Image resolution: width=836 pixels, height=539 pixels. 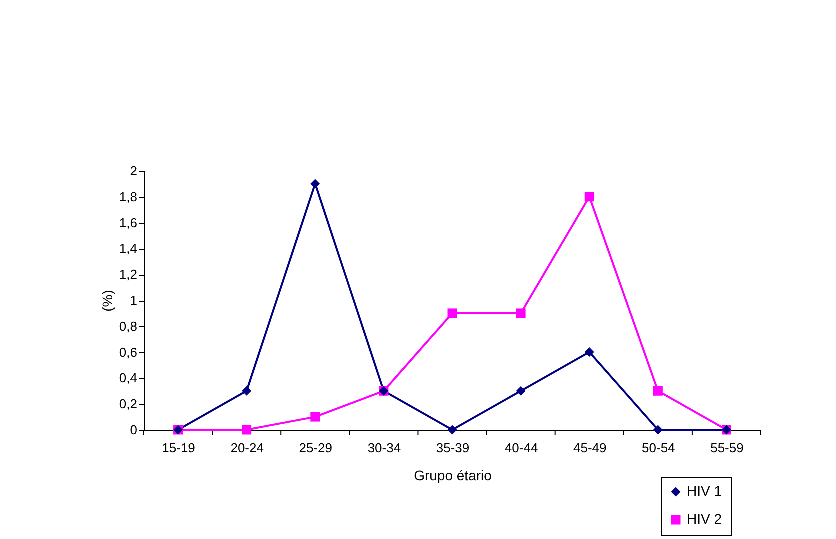 What do you see at coordinates (128, 274) in the screenshot?
I see `y-tick-label: 1,2` at bounding box center [128, 274].